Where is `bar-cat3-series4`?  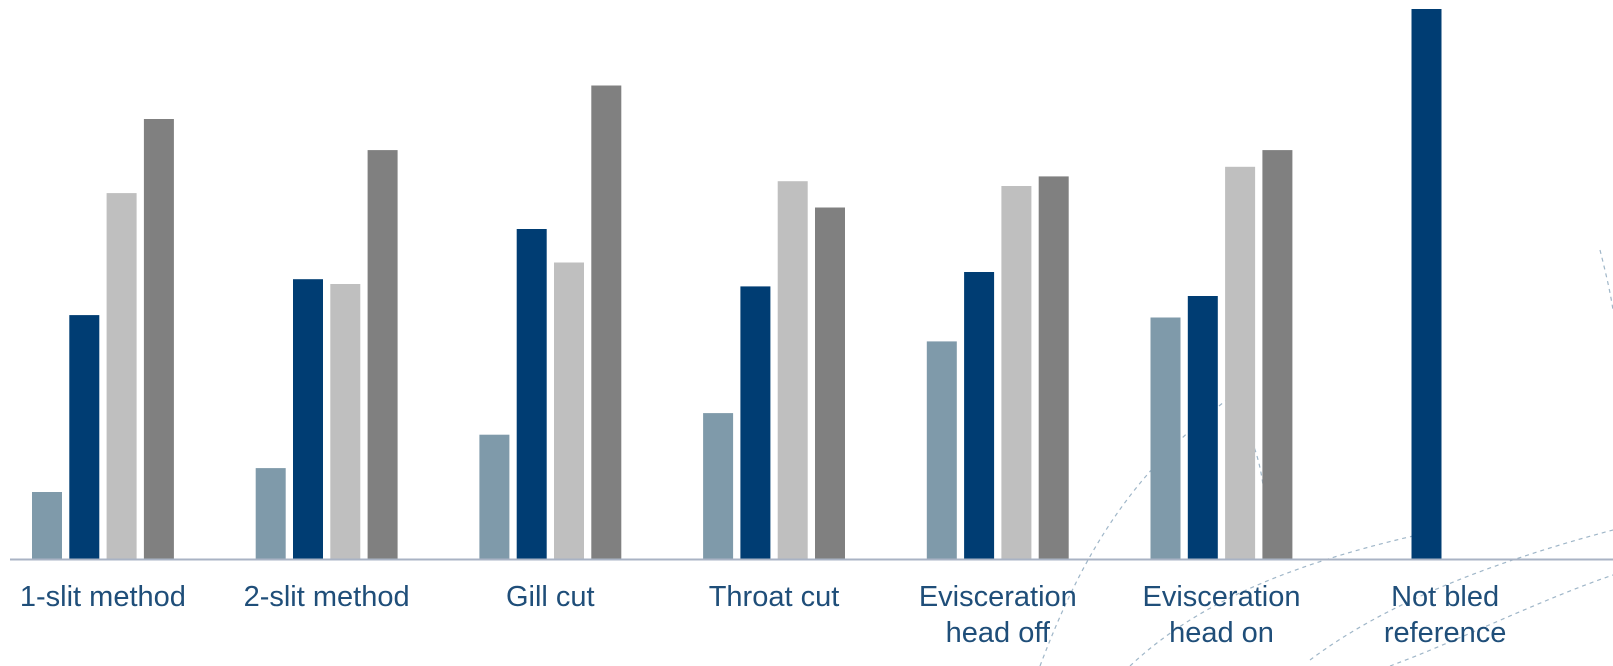 bar-cat3-series4 is located at coordinates (606, 322).